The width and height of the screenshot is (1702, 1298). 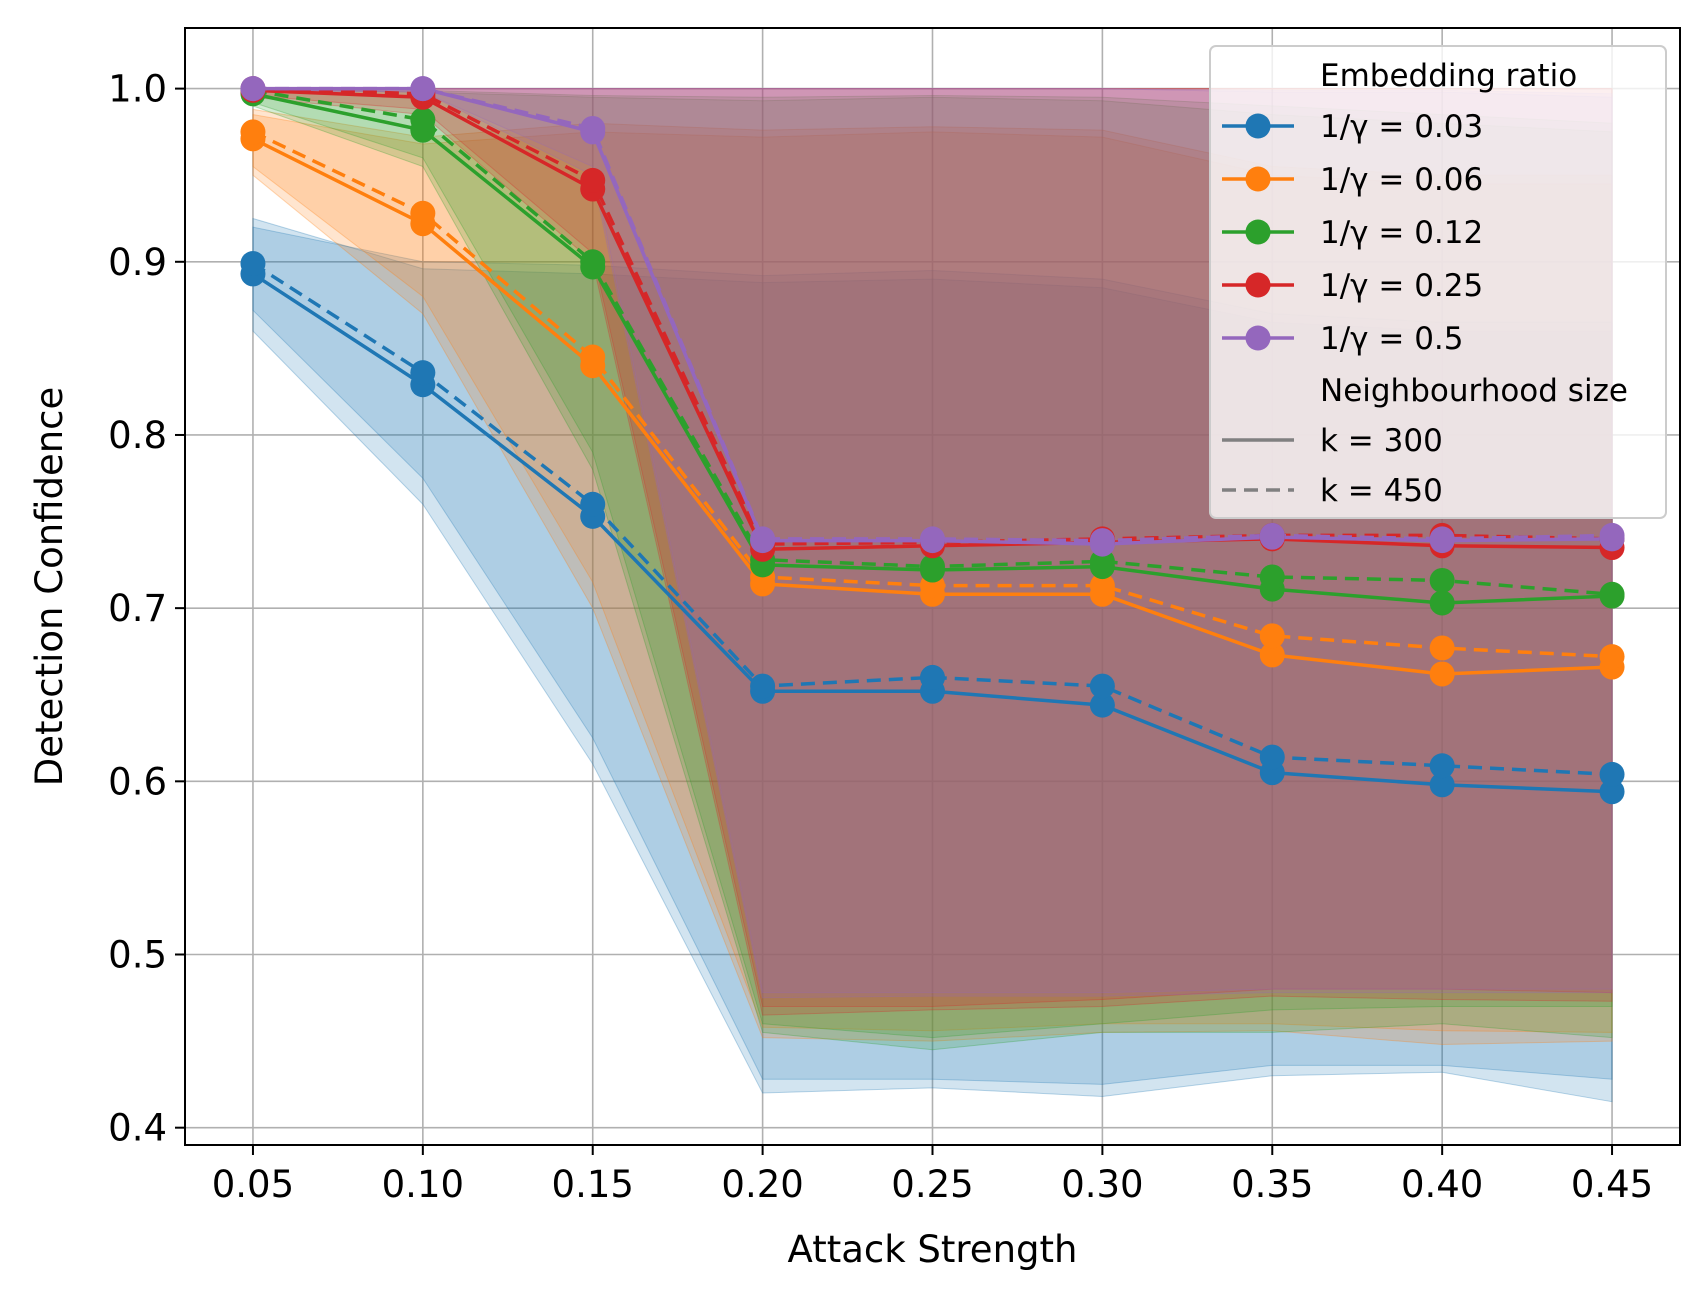 What do you see at coordinates (137, 89) in the screenshot?
I see `y-tick-label: 1.0` at bounding box center [137, 89].